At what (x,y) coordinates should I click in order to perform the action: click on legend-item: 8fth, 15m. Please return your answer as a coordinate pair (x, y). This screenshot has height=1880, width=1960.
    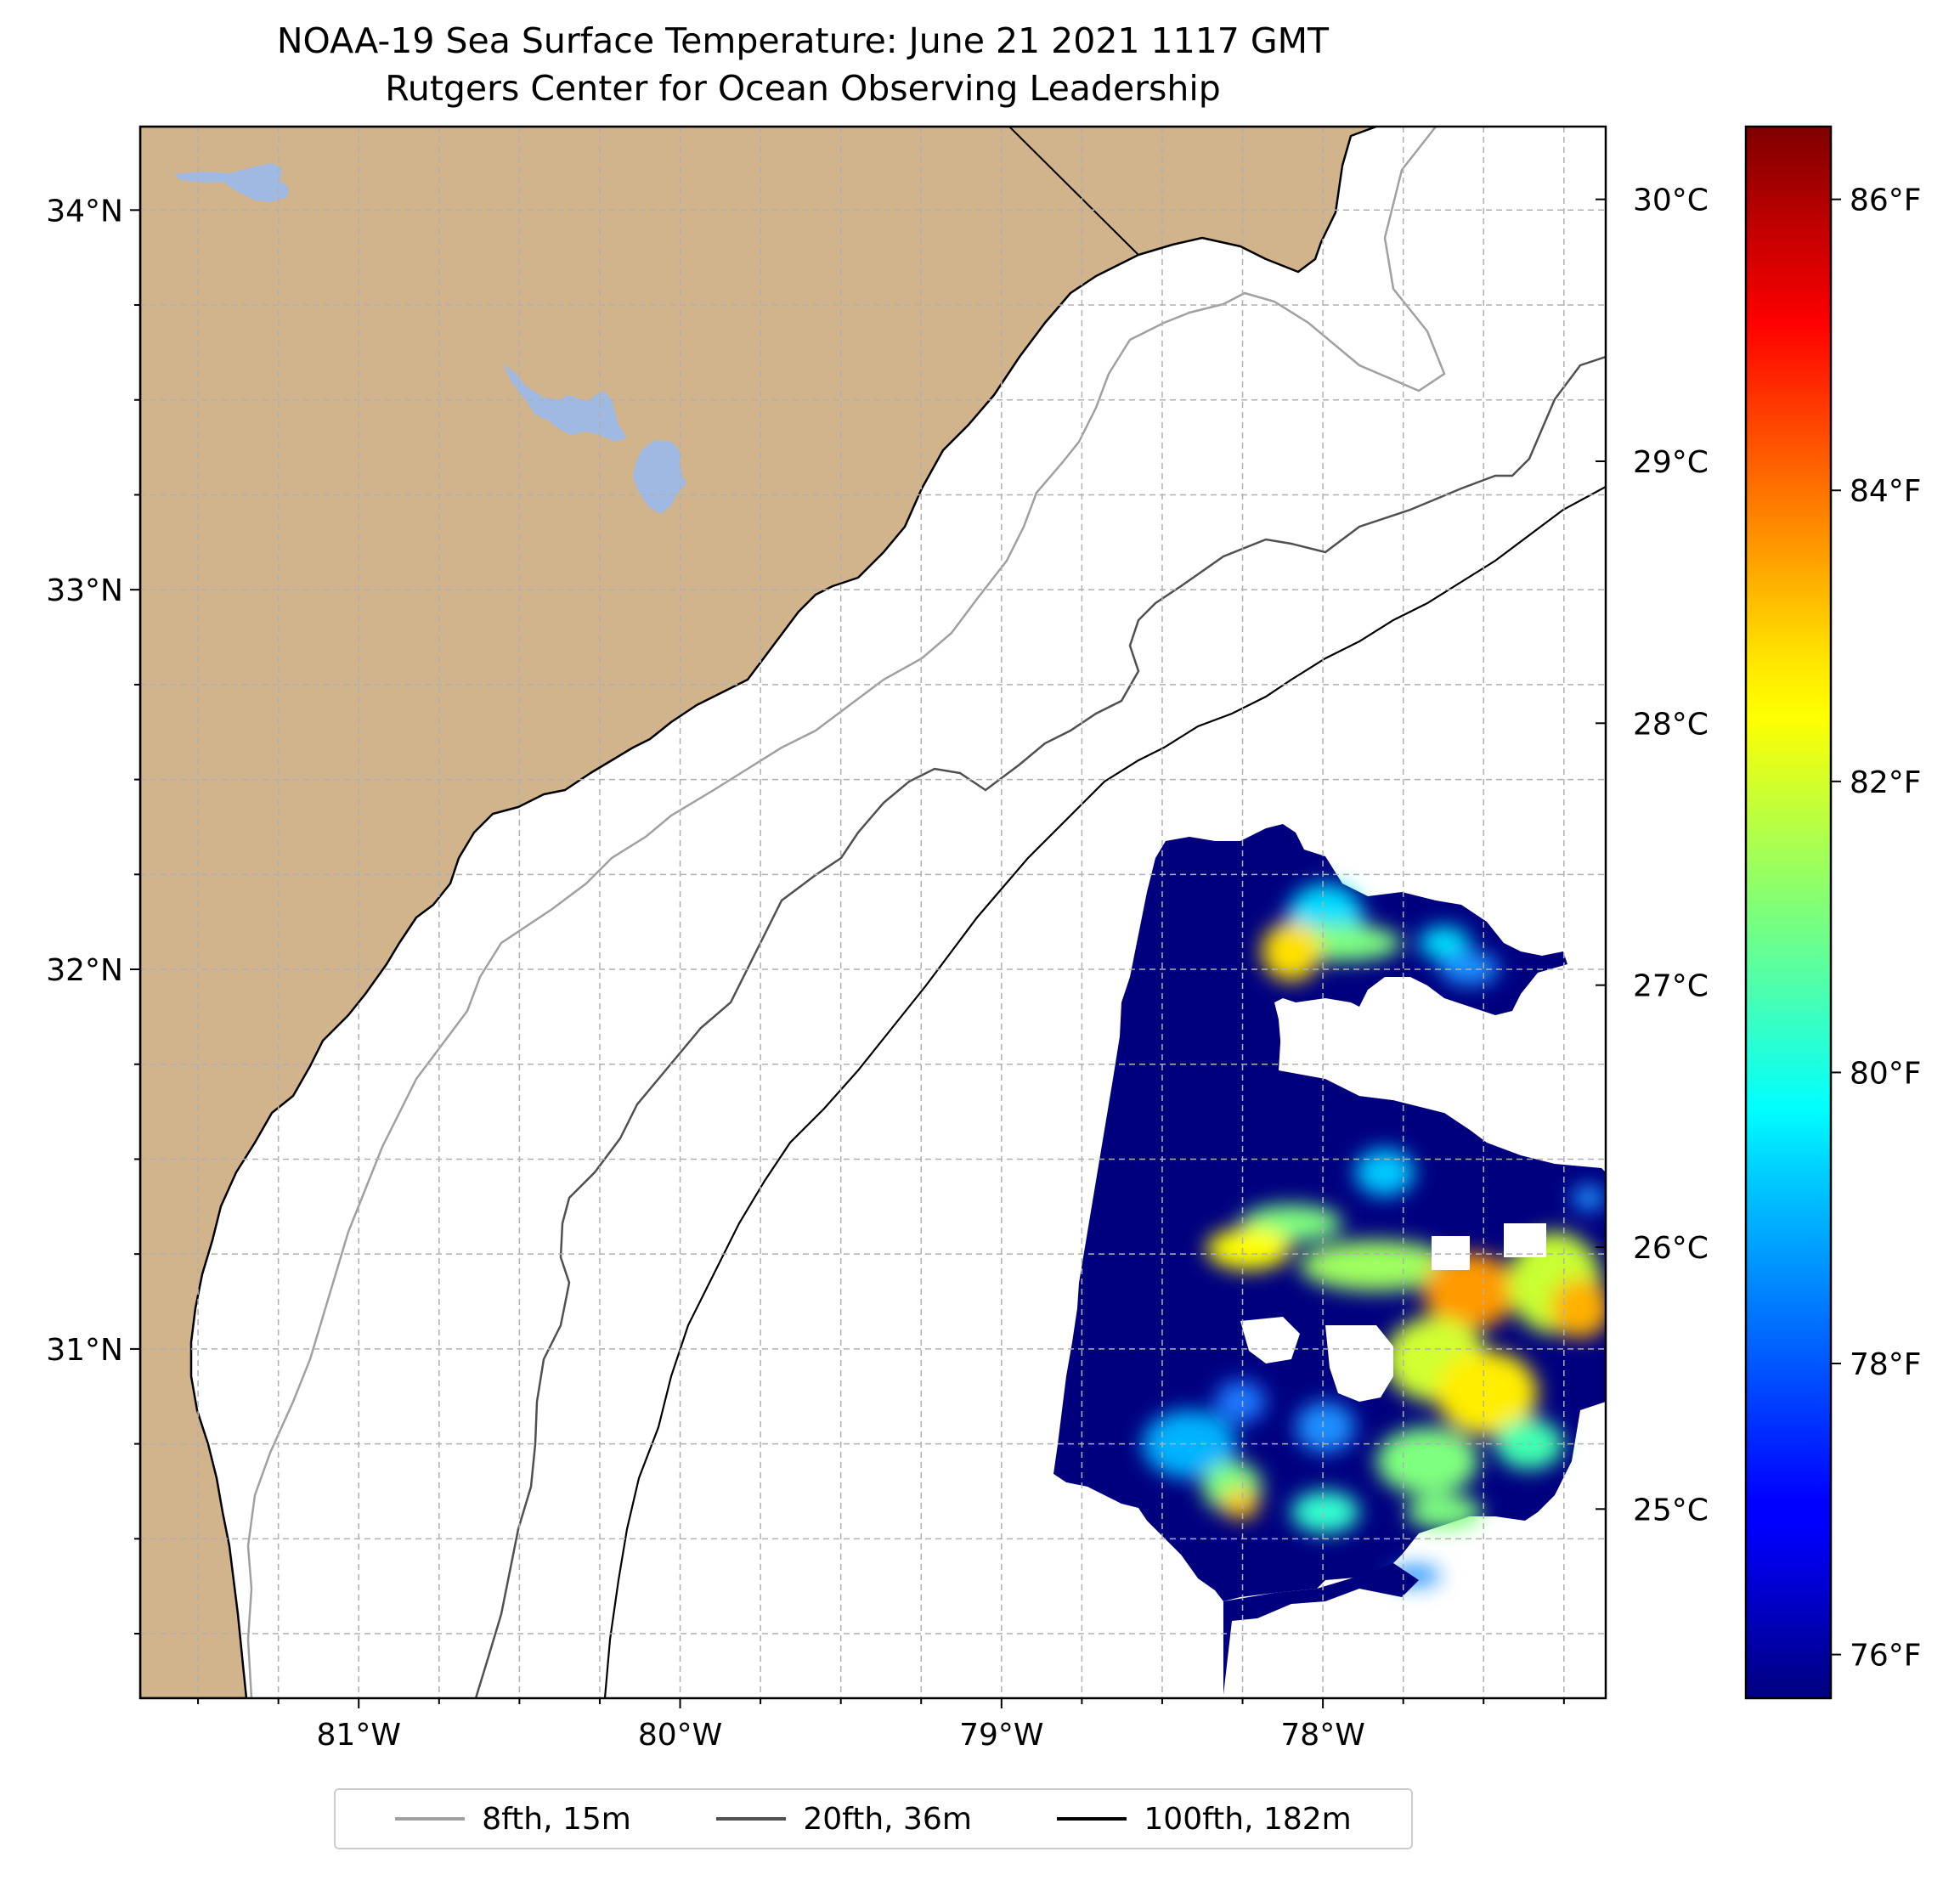
    Looking at the image, I should click on (513, 1819).